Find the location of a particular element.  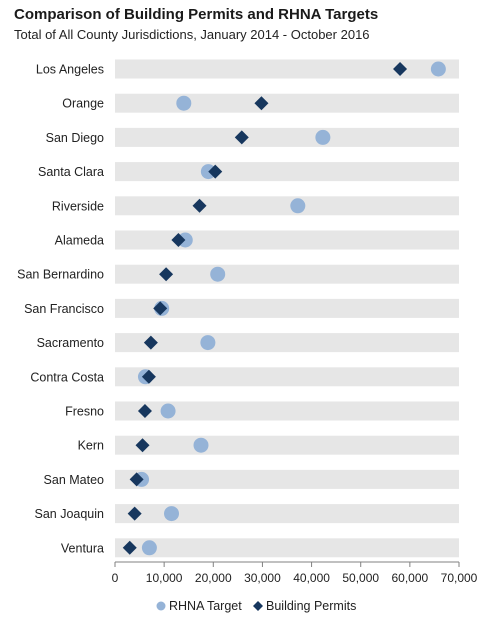

legend-rhna-marker is located at coordinates (161, 606).